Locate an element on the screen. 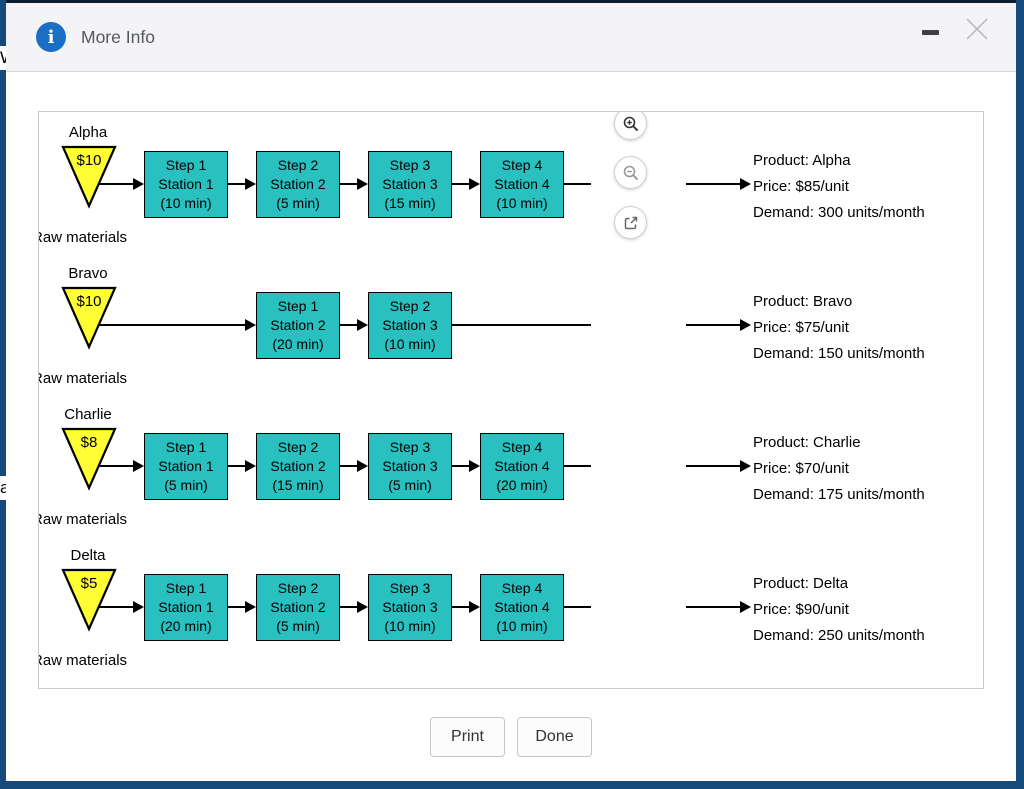 Image resolution: width=1024 pixels, height=789 pixels. background-page-fragment: W is located at coordinates (3, 58).